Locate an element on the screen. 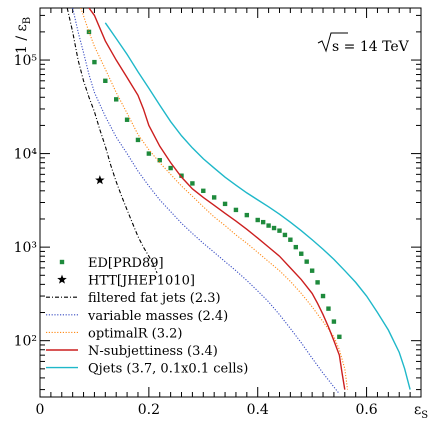 This screenshot has height=436, width=433. x-axis-label: εS is located at coordinates (421, 411).